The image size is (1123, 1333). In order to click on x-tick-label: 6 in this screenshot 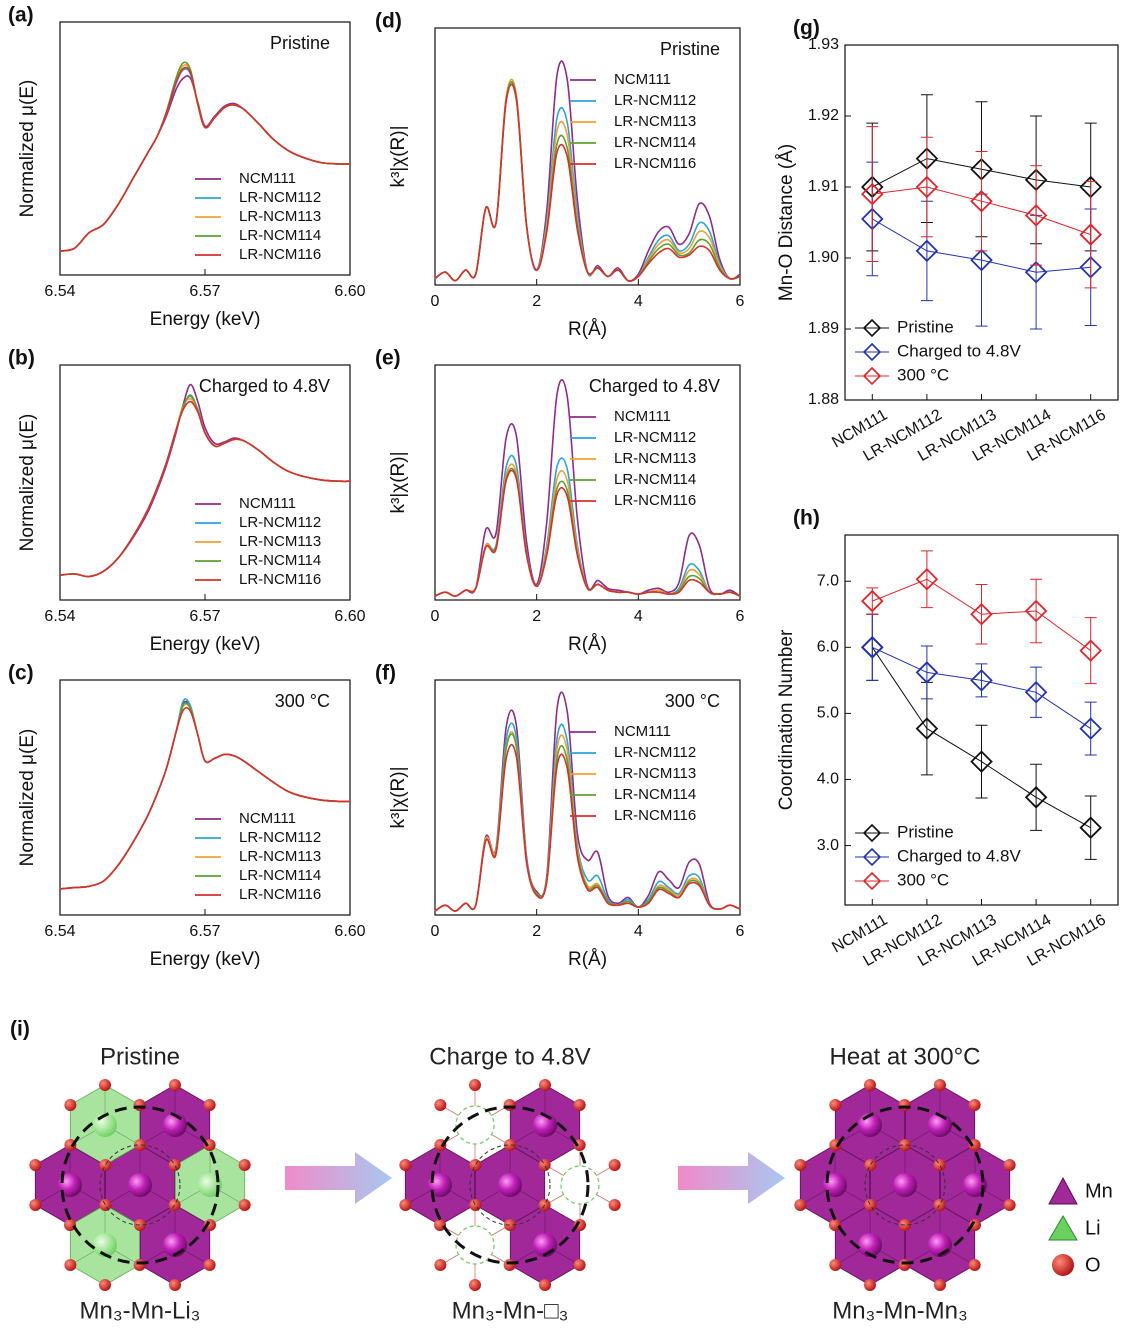, I will do `click(740, 301)`.